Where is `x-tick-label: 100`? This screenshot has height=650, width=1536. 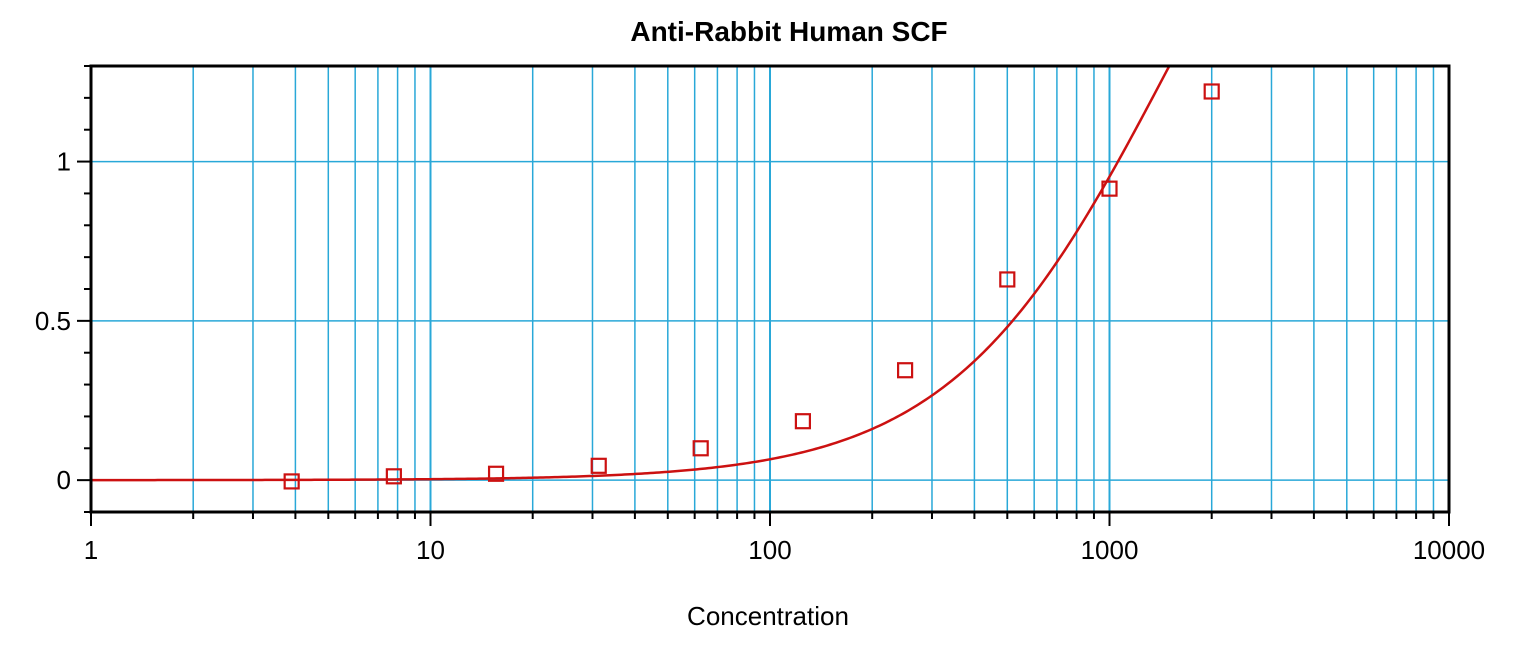
x-tick-label: 100 is located at coordinates (769, 550).